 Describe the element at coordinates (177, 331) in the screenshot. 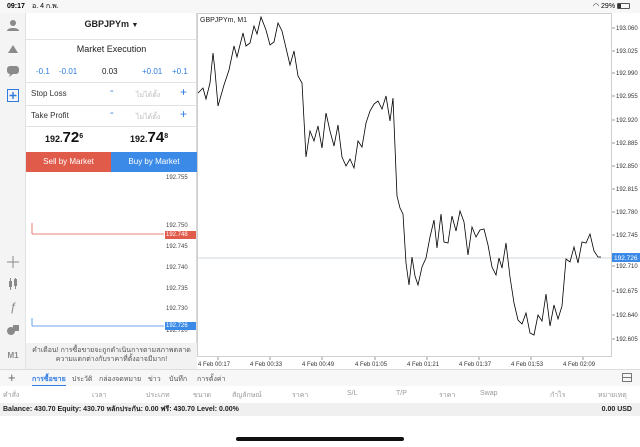

I see `depth-tick: 192.720` at that location.